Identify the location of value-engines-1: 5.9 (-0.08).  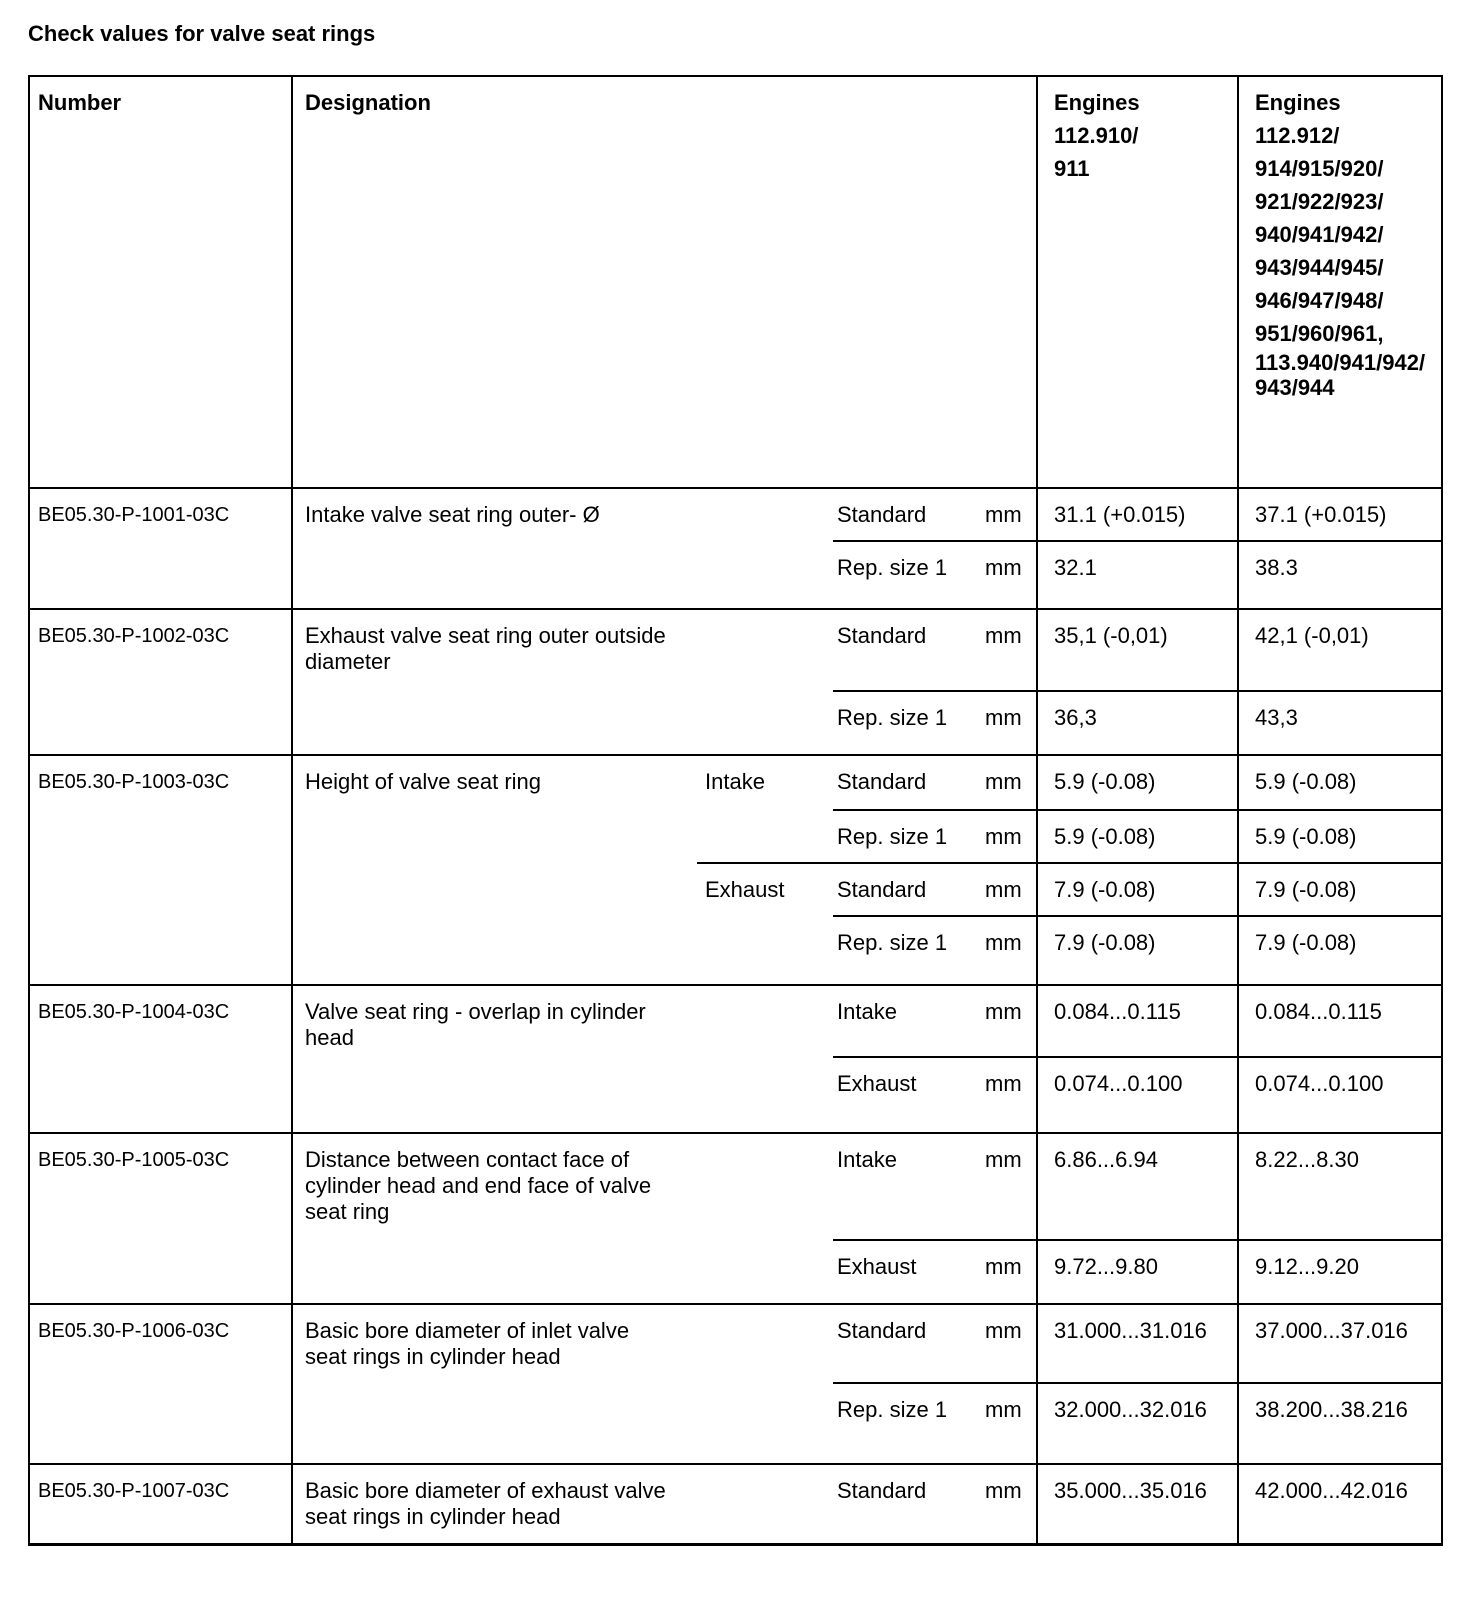
(1136, 835).